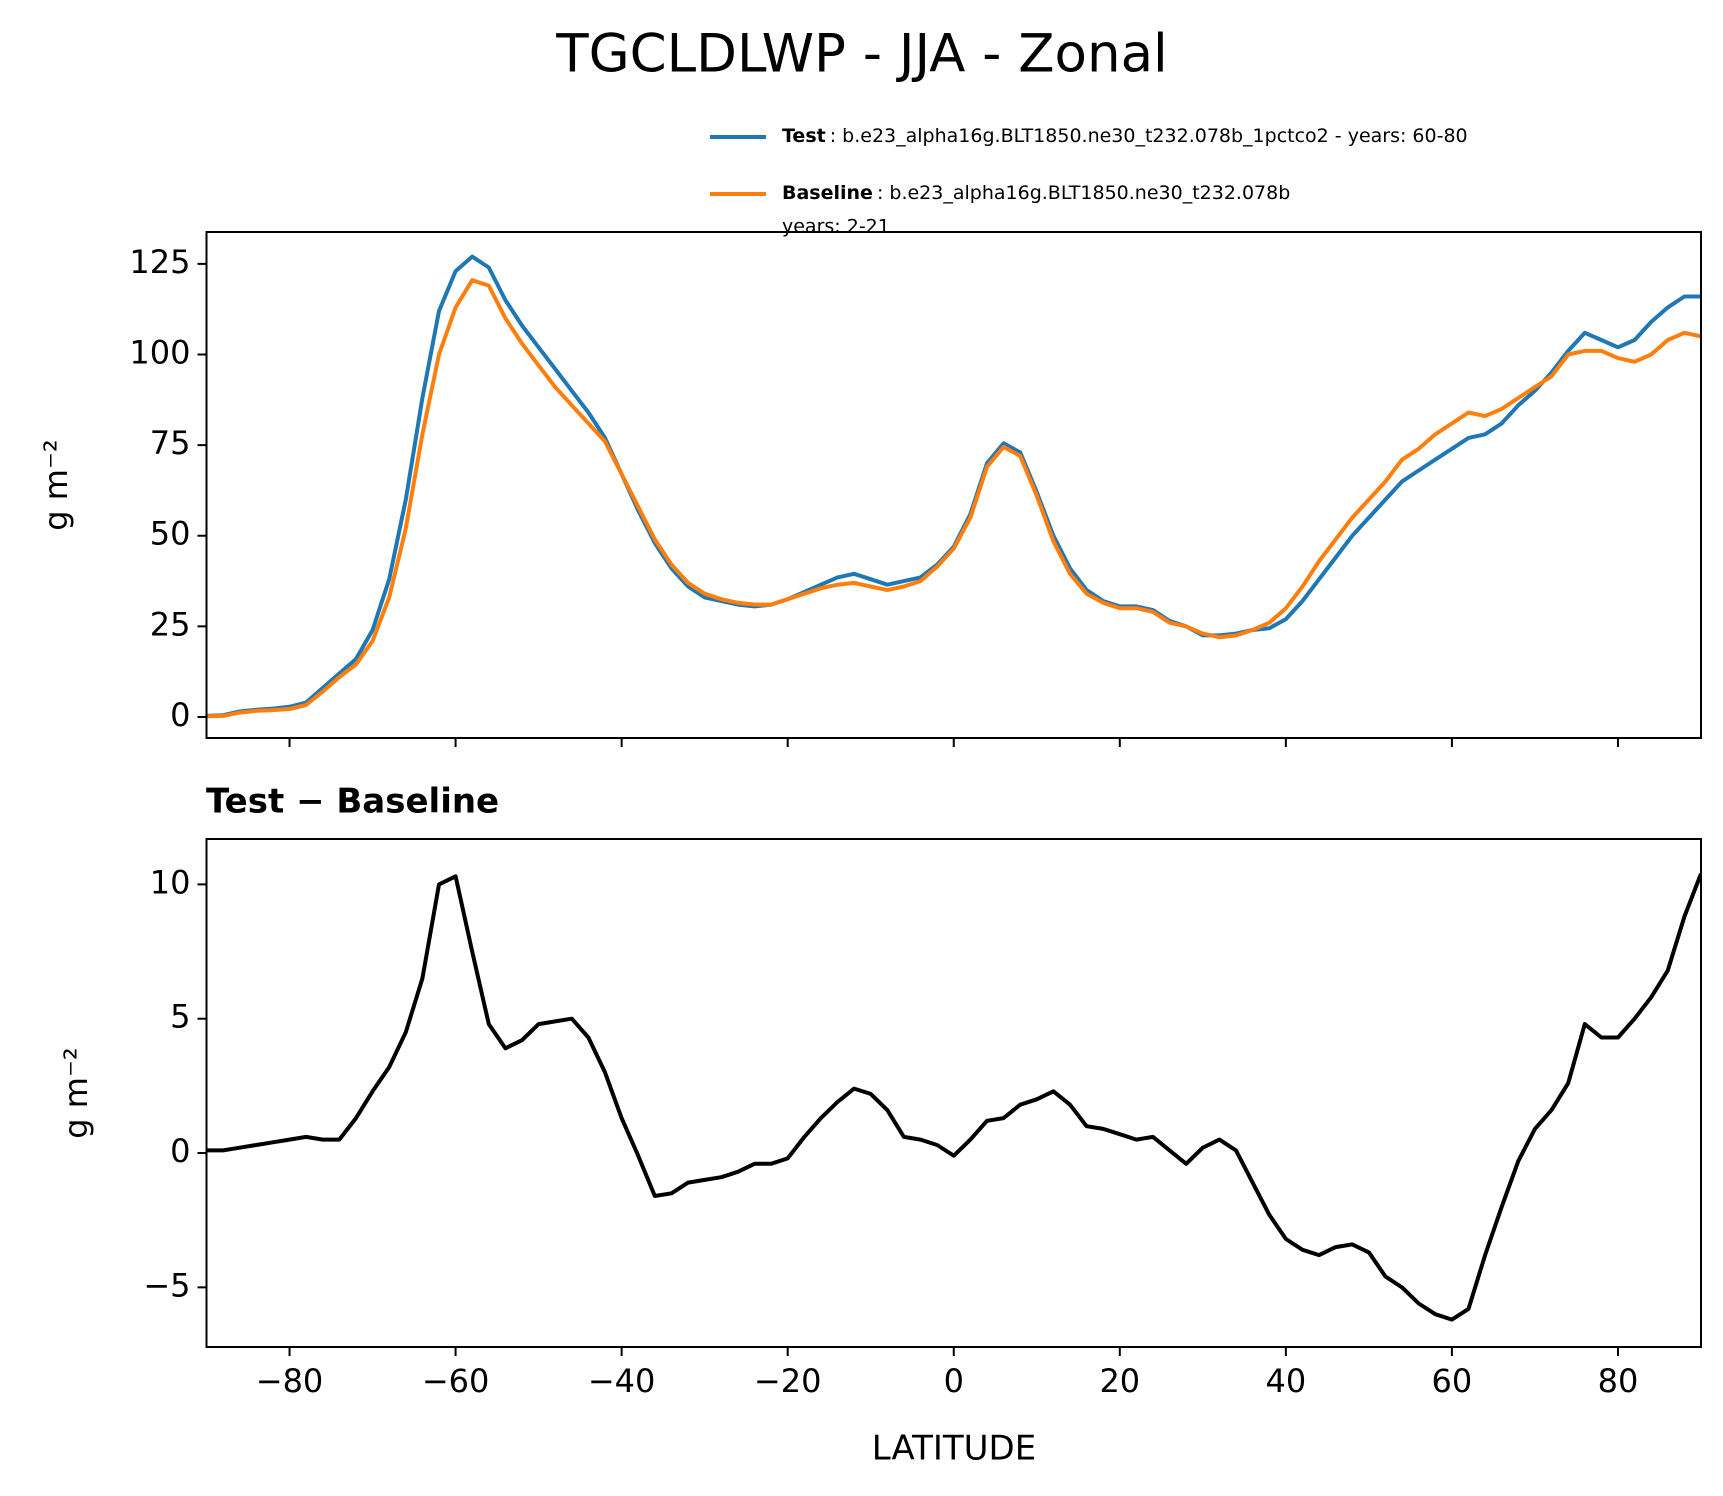  What do you see at coordinates (1083, 193) in the screenshot?
I see `legend-detail: : b.e23_alpha16g.BLT1850.ne30_t232.078b` at bounding box center [1083, 193].